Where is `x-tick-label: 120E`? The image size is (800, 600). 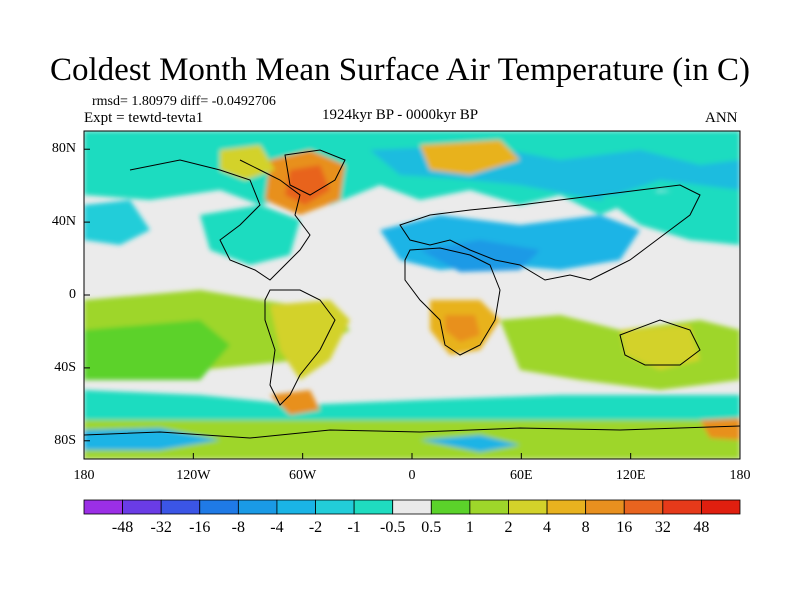 x-tick-label: 120E is located at coordinates (630, 475).